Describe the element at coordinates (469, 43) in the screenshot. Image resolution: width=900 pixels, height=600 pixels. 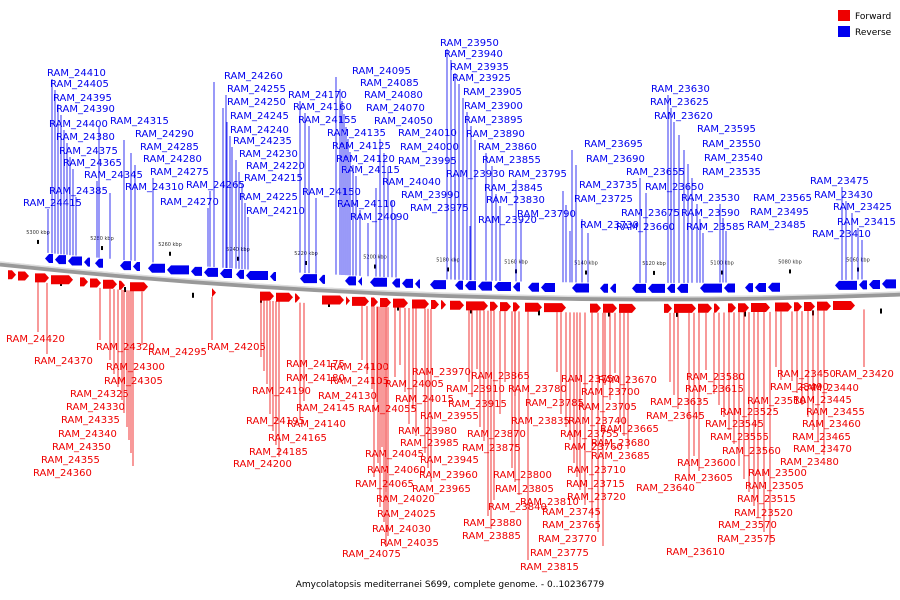
I see `reverse-gene-label: RAM_23950` at that location.